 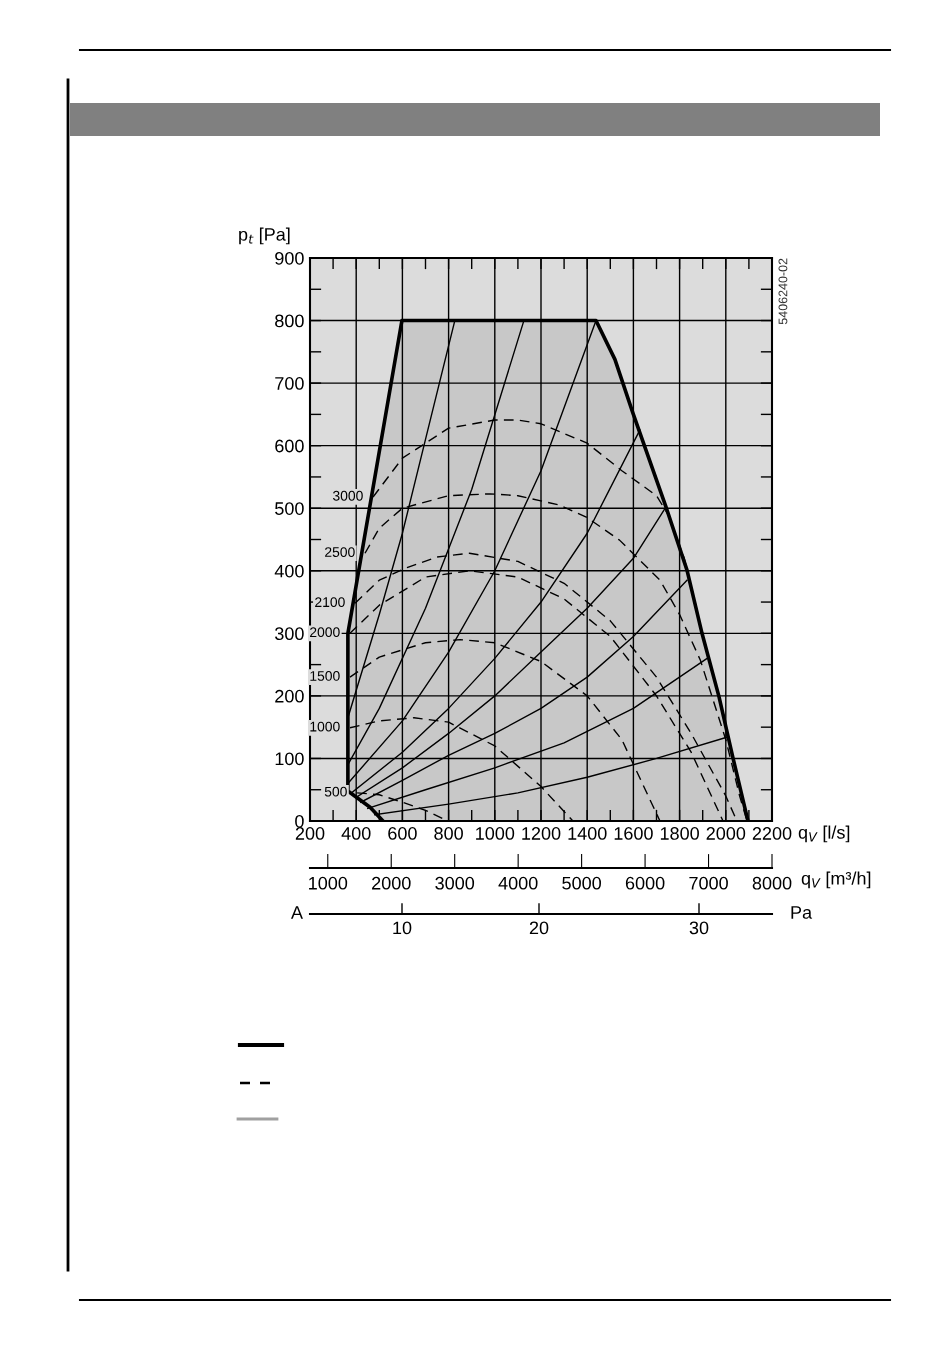 What do you see at coordinates (328, 883) in the screenshot?
I see `x2-tick-label: 1000` at bounding box center [328, 883].